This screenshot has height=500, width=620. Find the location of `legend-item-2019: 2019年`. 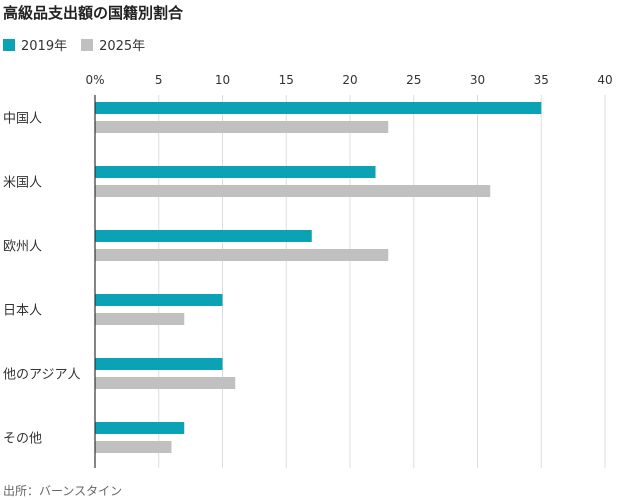

legend-item-2019: 2019年 is located at coordinates (35, 44).